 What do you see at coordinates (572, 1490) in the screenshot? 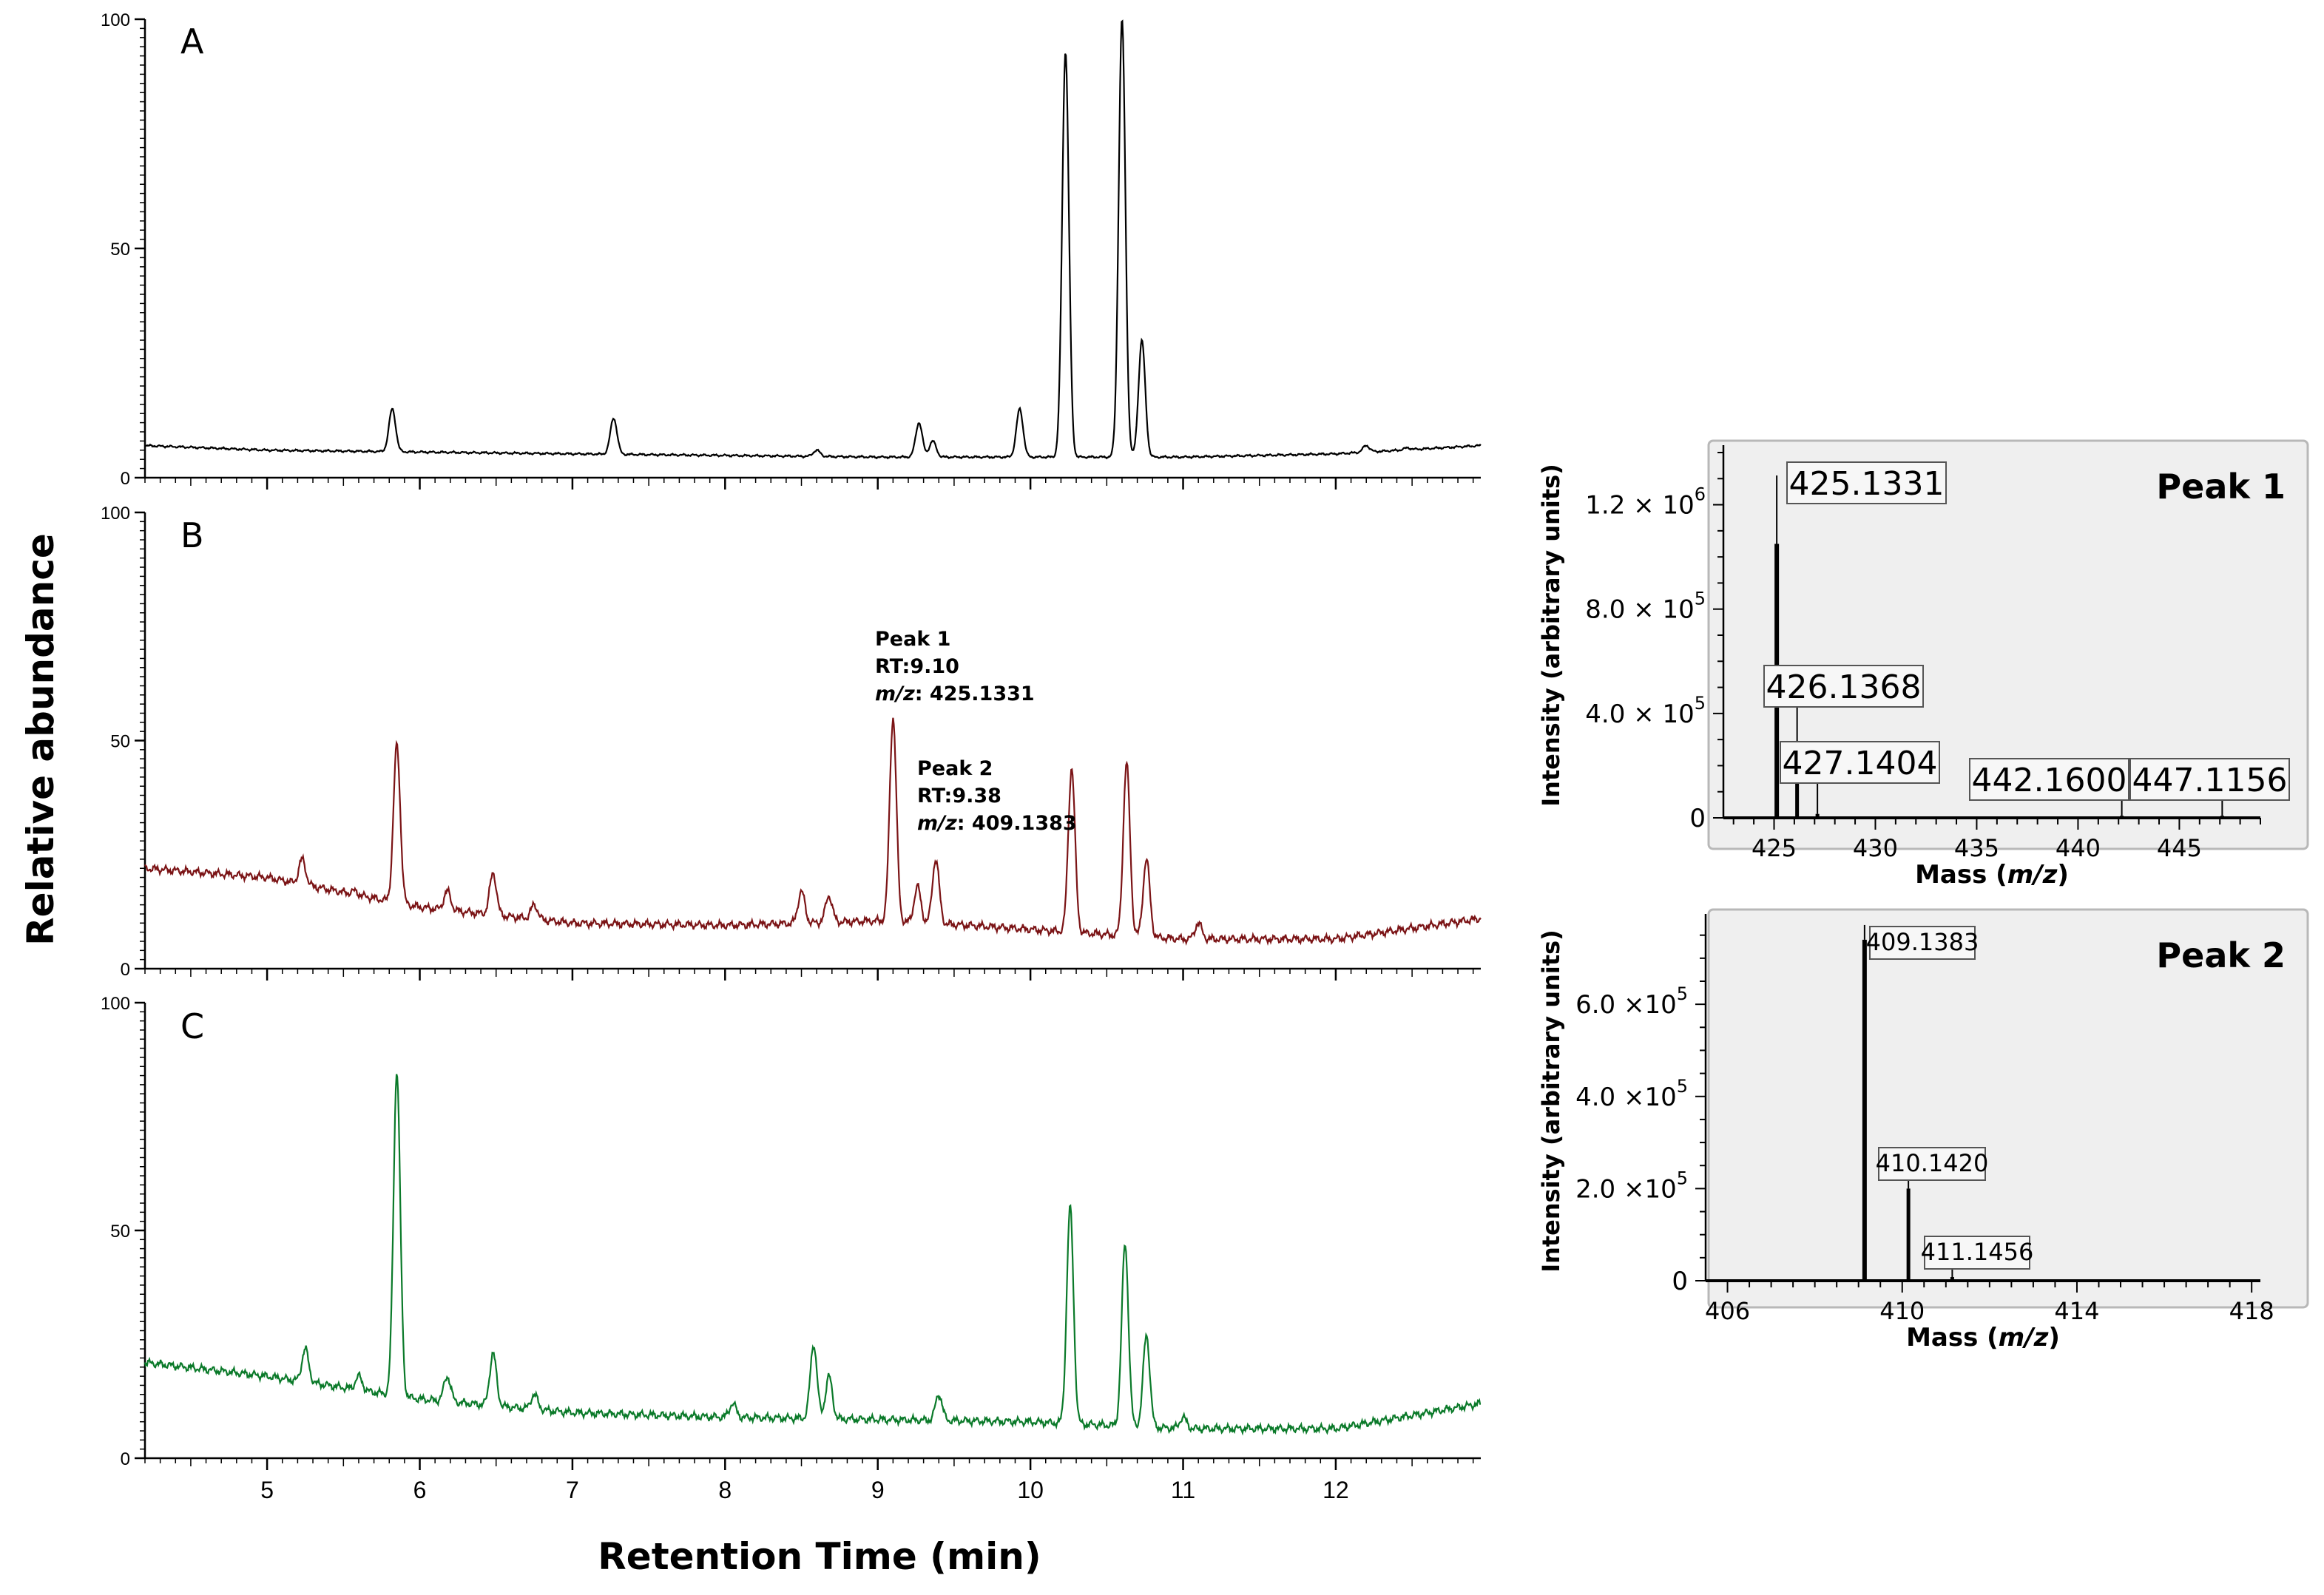
I see `x-tick-label: 7` at bounding box center [572, 1490].